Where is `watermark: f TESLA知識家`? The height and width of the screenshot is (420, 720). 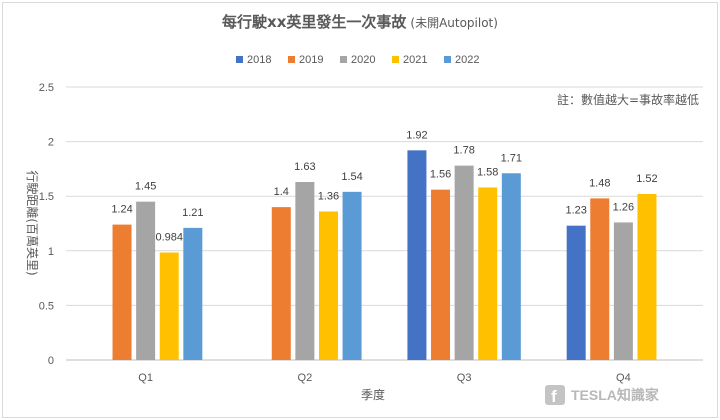
watermark: f TESLA知識家 is located at coordinates (602, 395).